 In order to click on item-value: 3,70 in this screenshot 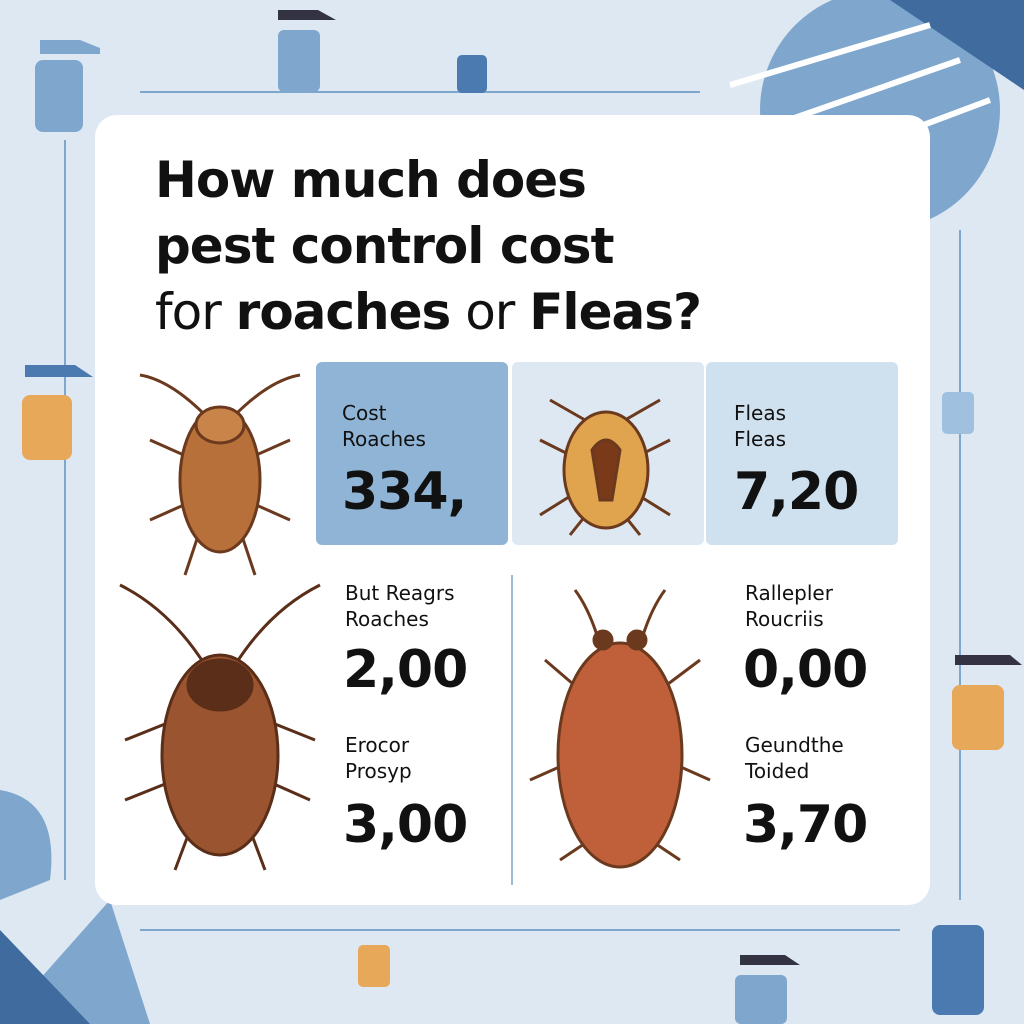, I will do `click(805, 825)`.